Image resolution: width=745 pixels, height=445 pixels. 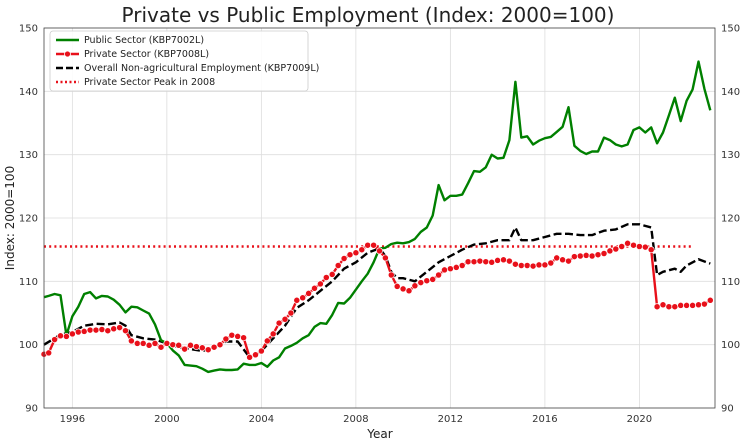 What do you see at coordinates (28, 282) in the screenshot?
I see `y-tick-label-left: 110` at bounding box center [28, 282].